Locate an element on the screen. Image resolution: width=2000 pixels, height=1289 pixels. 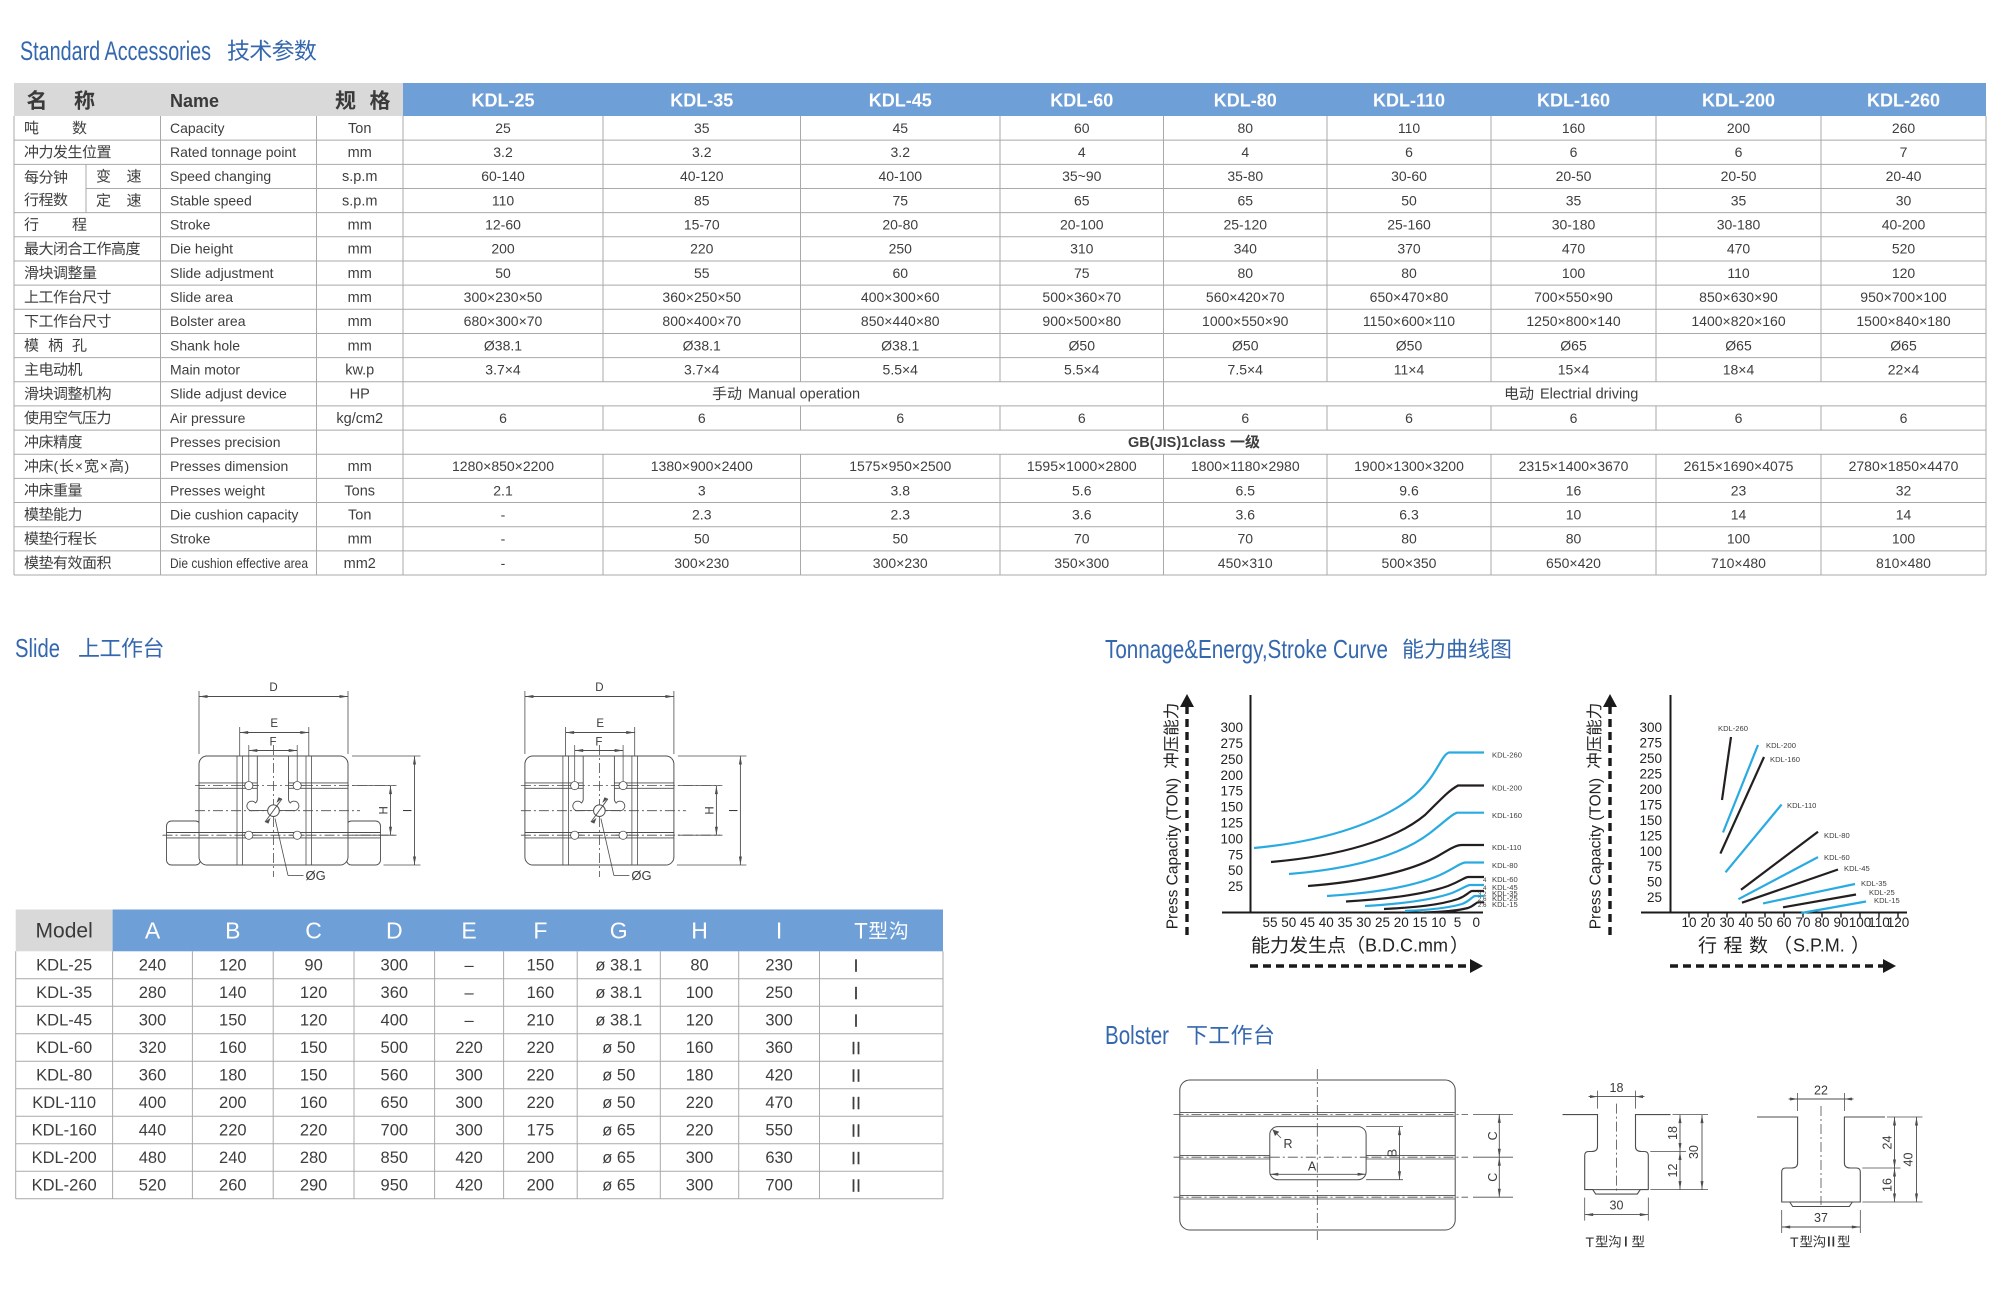
svg-text: 1575×950×2500 is located at coordinates (900, 466).